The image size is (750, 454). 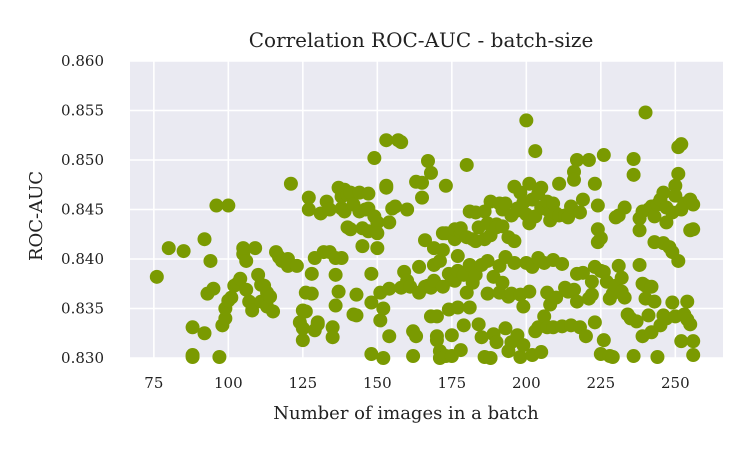 What do you see at coordinates (153, 383) in the screenshot?
I see `x-tick-label: 75` at bounding box center [153, 383].